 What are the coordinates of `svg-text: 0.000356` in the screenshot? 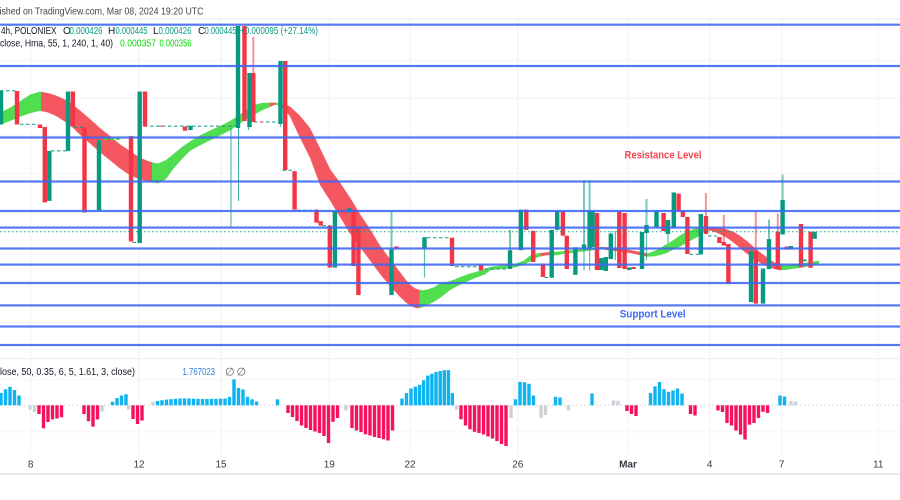 It's located at (176, 44).